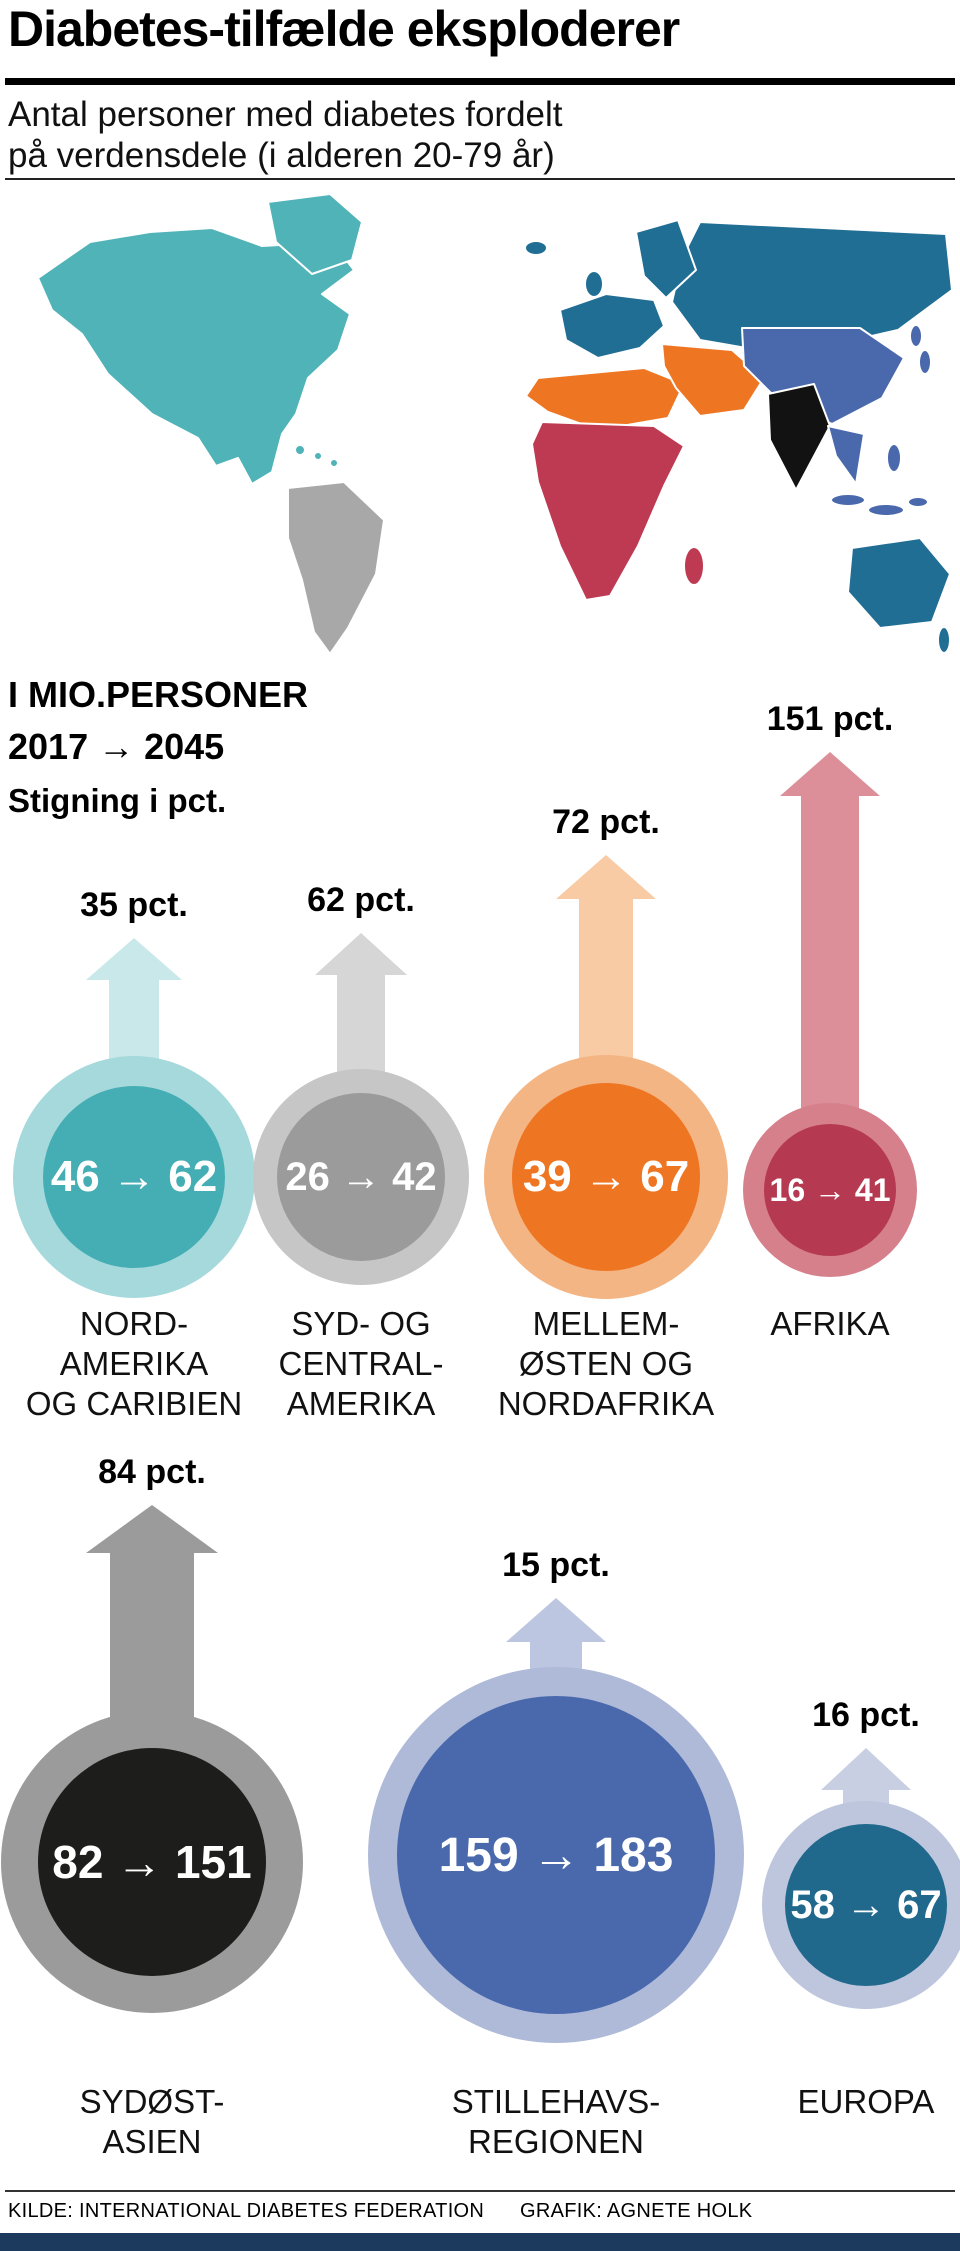 This screenshot has height=2251, width=960. What do you see at coordinates (134, 905) in the screenshot?
I see `pct-label: 35 pct.` at bounding box center [134, 905].